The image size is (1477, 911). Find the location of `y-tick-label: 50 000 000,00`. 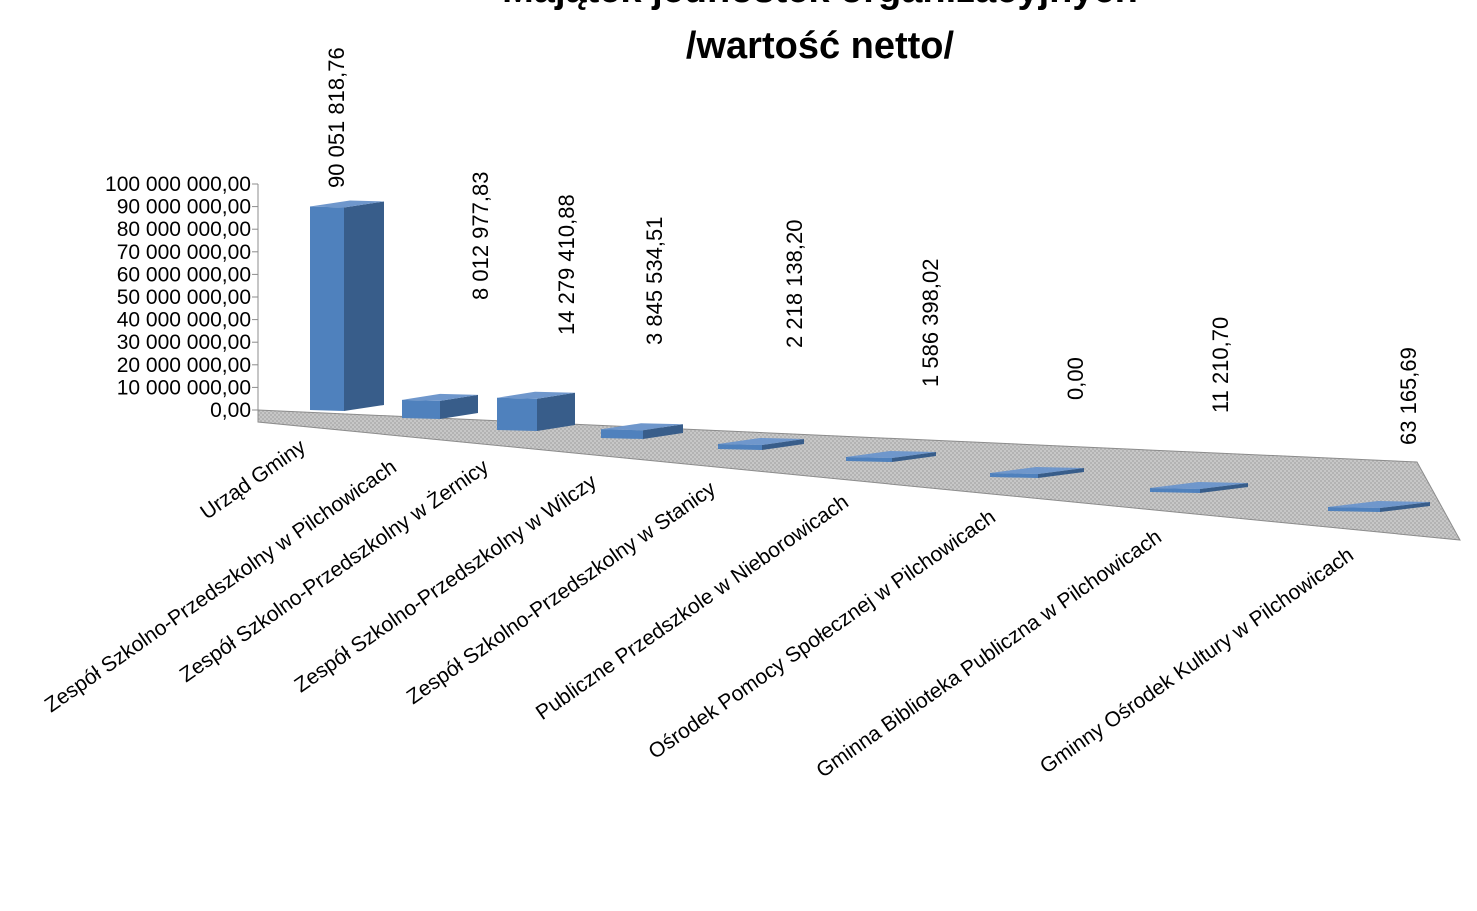

y-tick-label: 50 000 000,00 is located at coordinates (184, 297).